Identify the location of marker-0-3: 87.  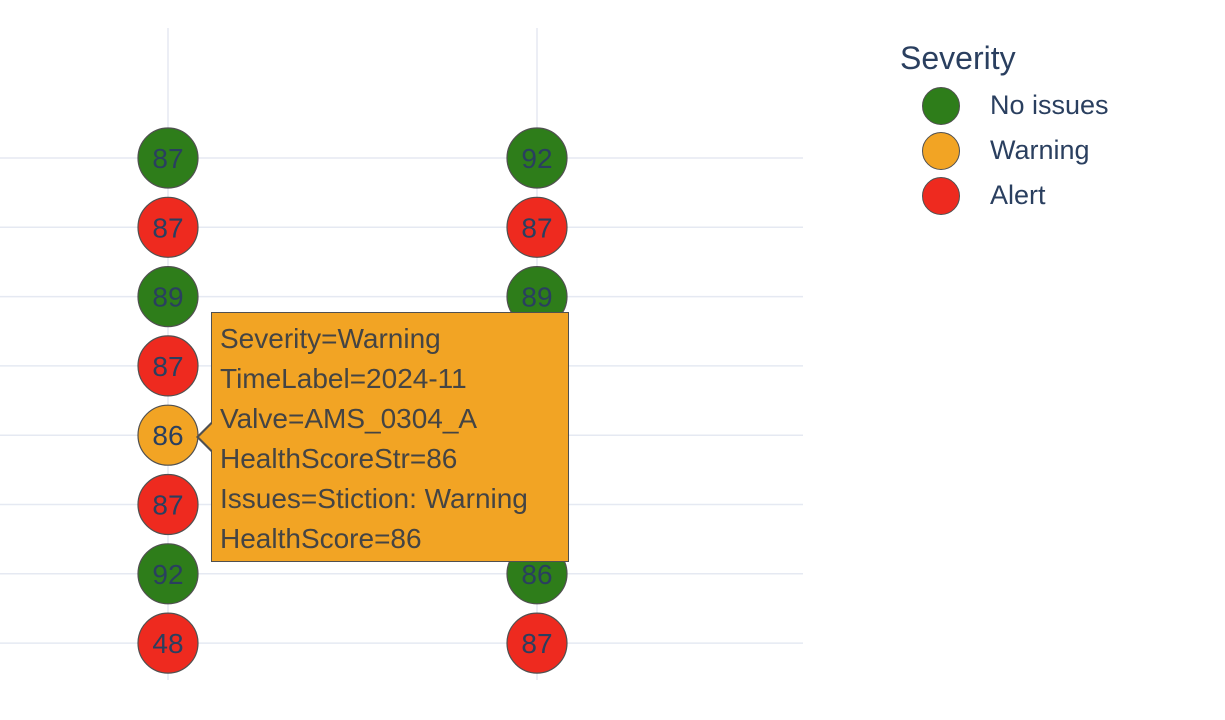
(168, 366).